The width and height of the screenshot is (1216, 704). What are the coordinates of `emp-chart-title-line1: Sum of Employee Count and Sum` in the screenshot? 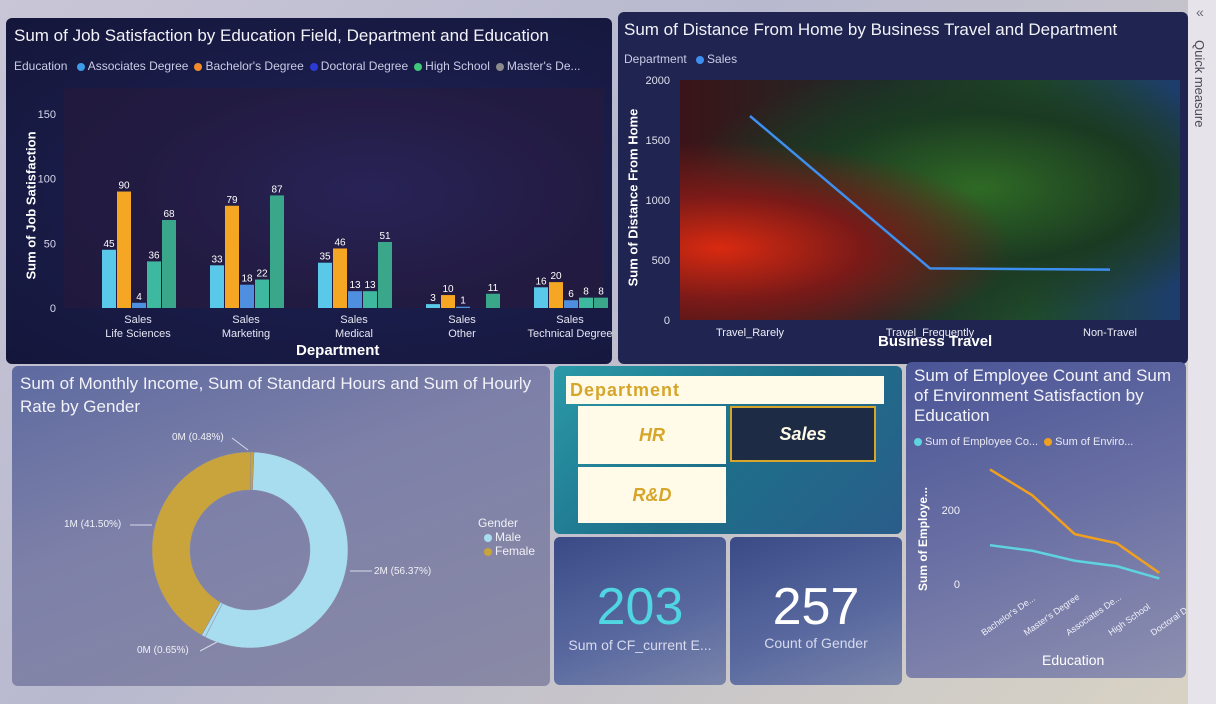 It's located at (1043, 375).